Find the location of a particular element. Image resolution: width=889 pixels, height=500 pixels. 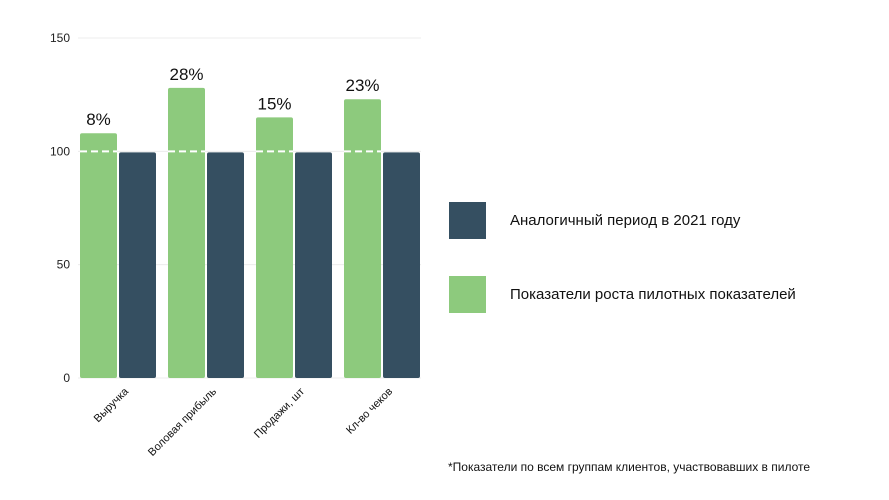

x-tick-label: Выручка is located at coordinates (112, 405).